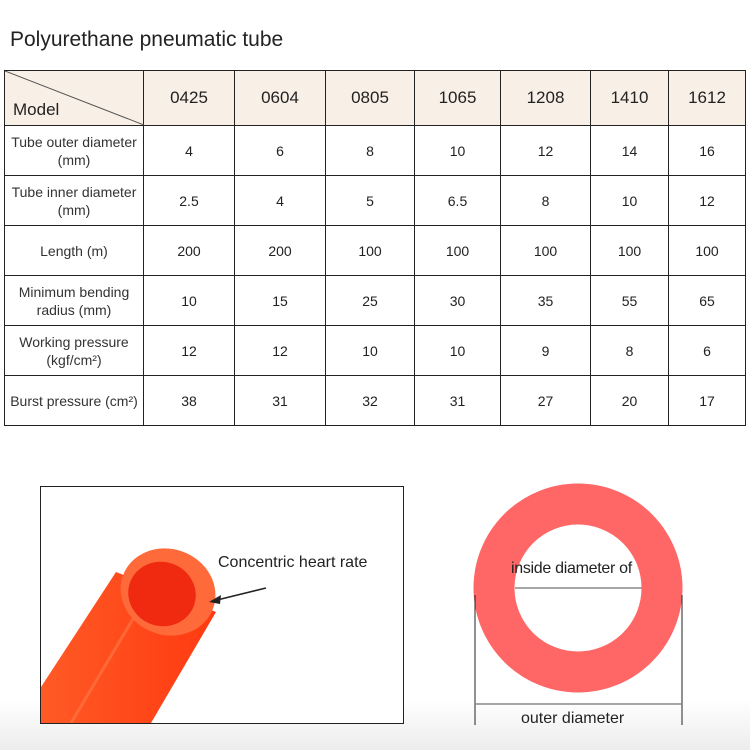 This screenshot has width=750, height=750. What do you see at coordinates (36, 109) in the screenshot?
I see `model-label: Model` at bounding box center [36, 109].